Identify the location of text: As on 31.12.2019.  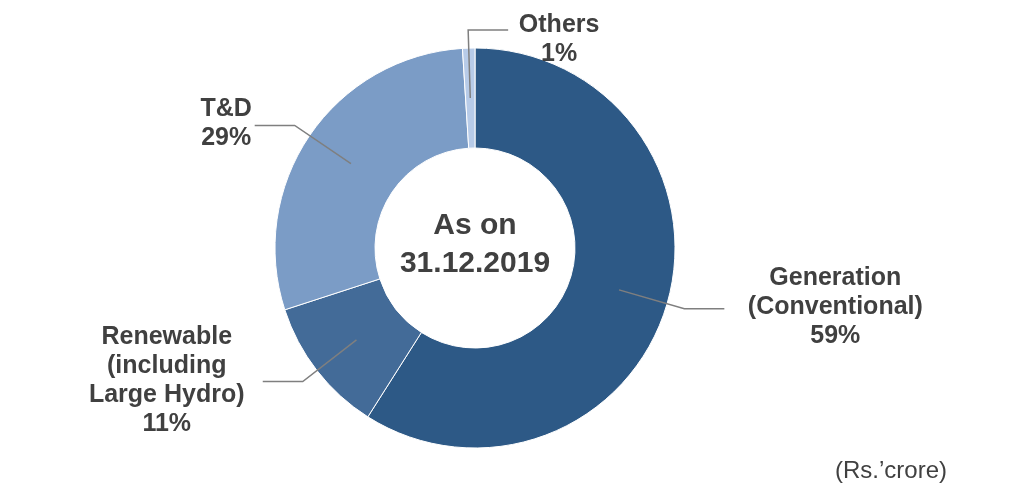
(475, 242).